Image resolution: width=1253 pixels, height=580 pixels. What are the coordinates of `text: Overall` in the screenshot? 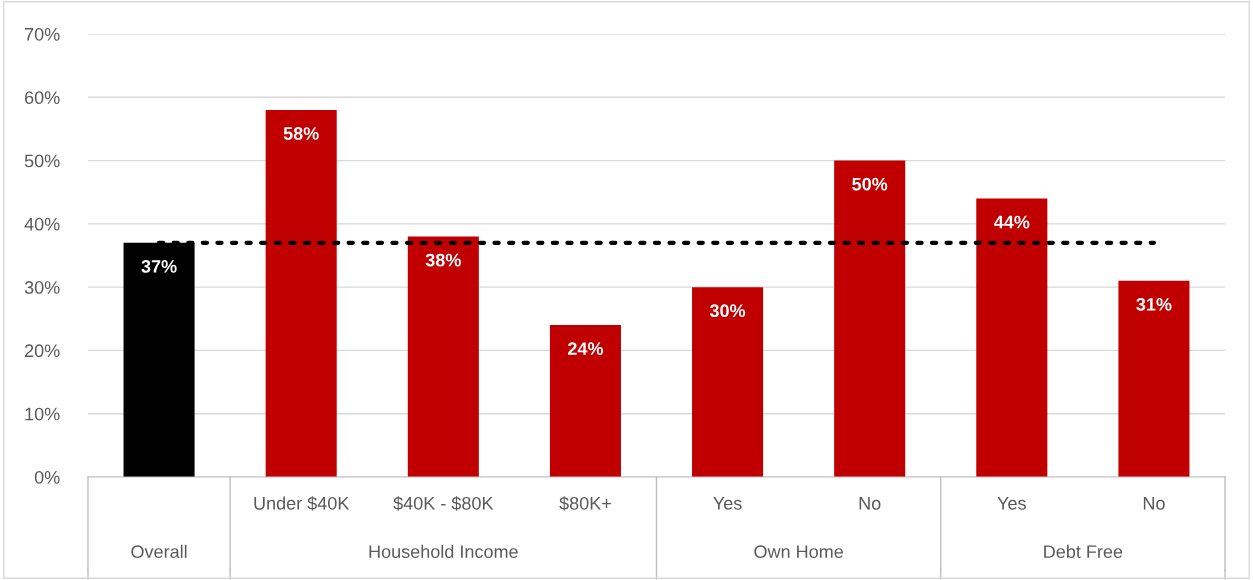 It's located at (159, 551).